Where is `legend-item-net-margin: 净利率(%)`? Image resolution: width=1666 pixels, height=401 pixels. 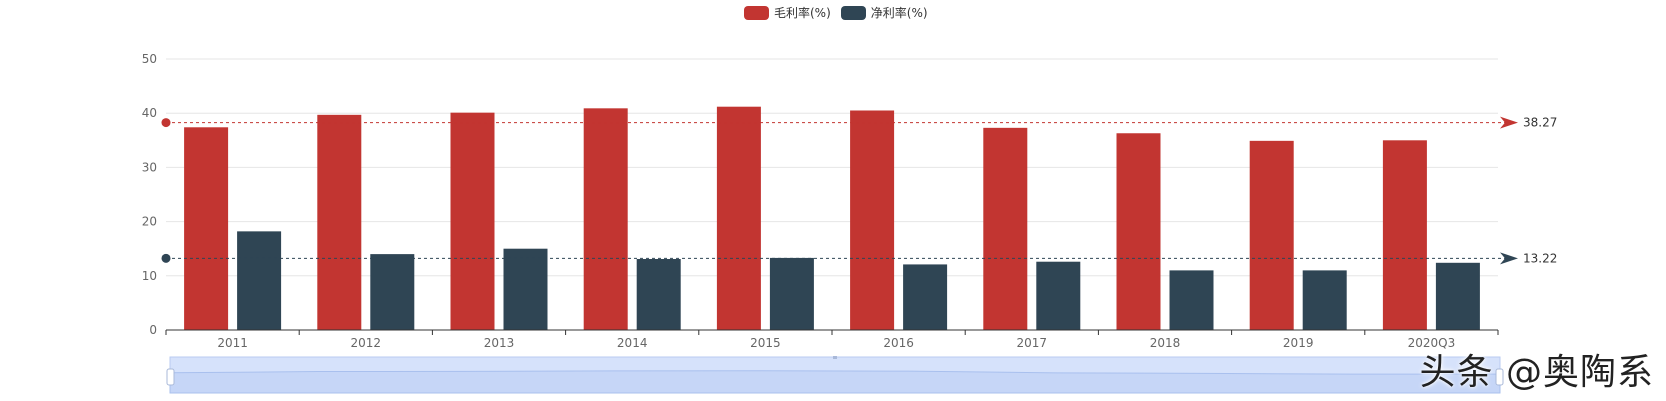
legend-item-net-margin: 净利率(%) is located at coordinates (884, 12).